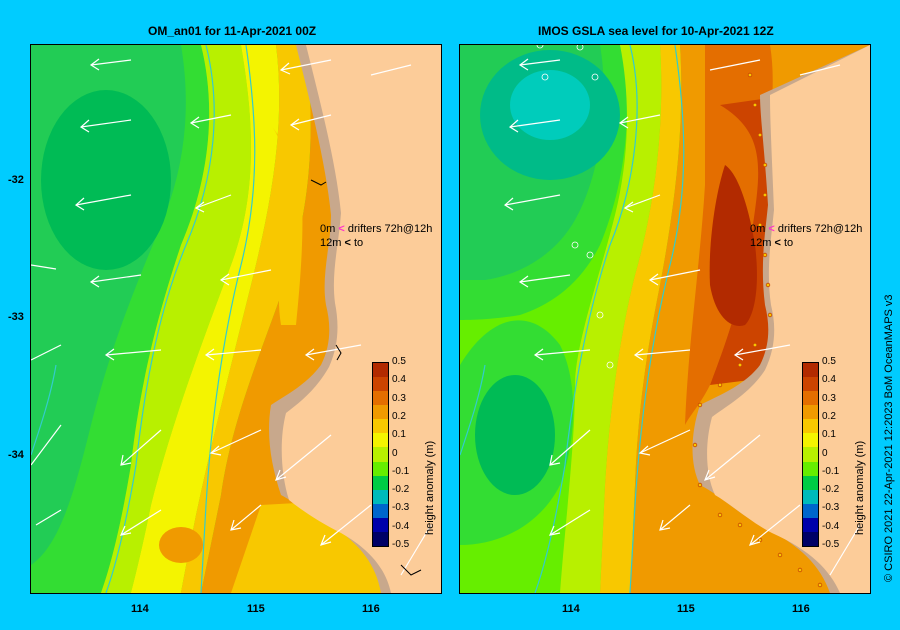 The width and height of the screenshot is (900, 630). What do you see at coordinates (366, 377) in the screenshot?
I see `islands-left` at bounding box center [366, 377].